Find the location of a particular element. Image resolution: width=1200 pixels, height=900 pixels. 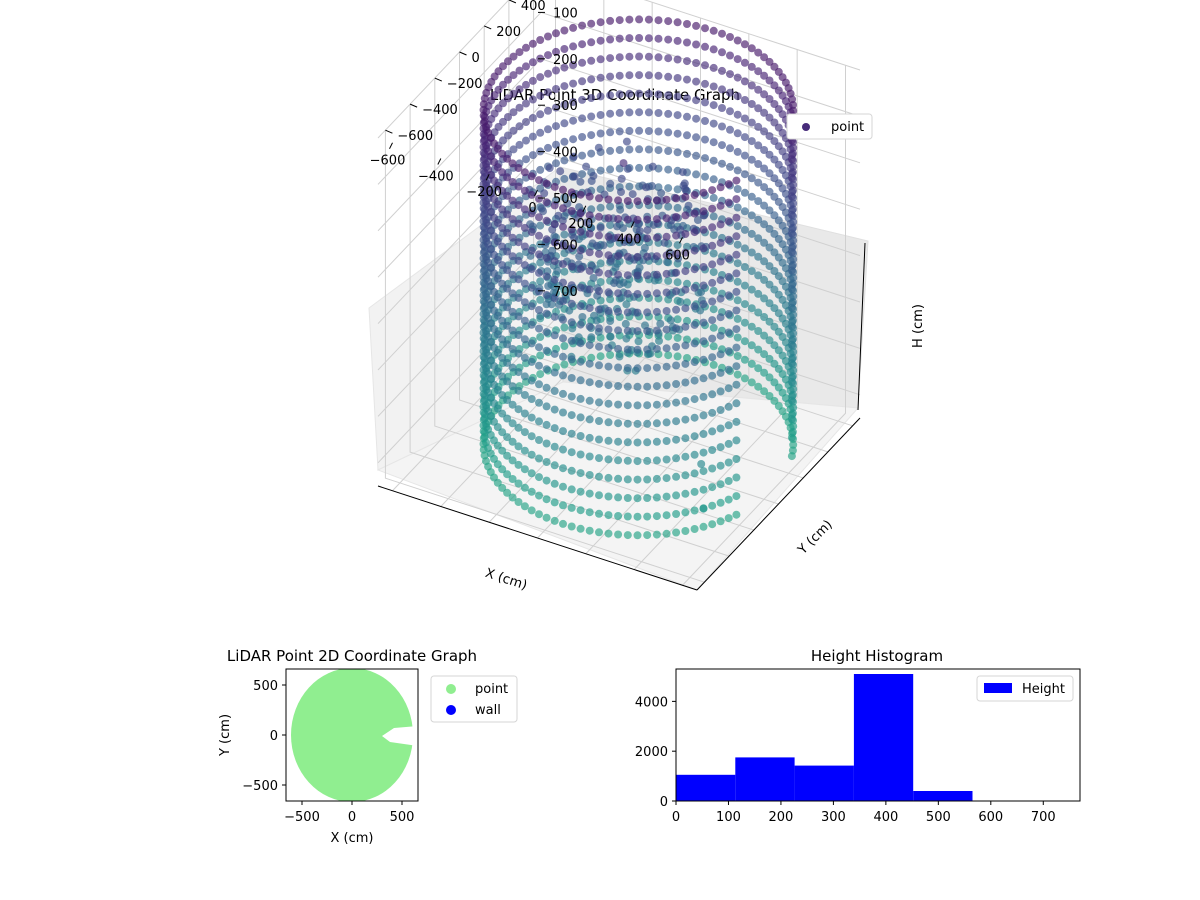

histogram-bar is located at coordinates (706, 787).